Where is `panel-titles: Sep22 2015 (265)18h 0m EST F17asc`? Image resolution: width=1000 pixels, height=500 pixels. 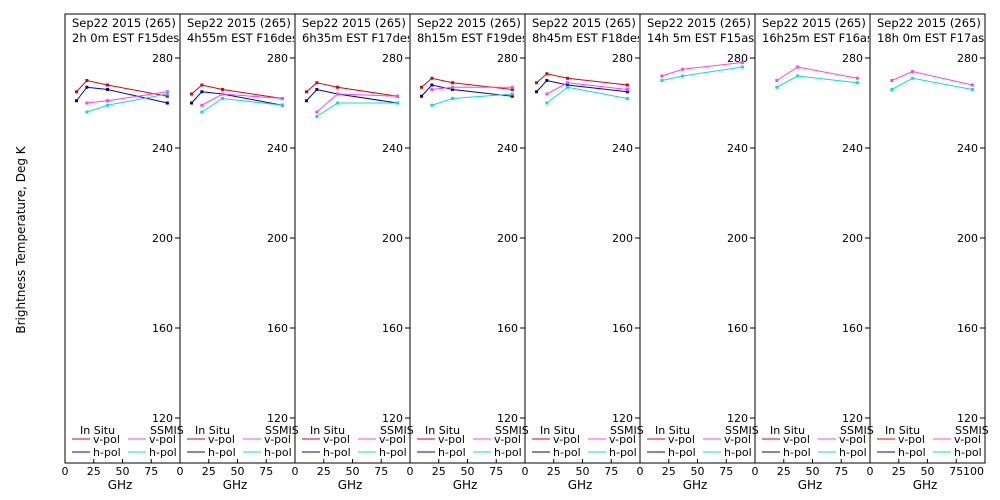
panel-titles: Sep22 2015 (265)18h 0m EST F17asc is located at coordinates (930, 30).